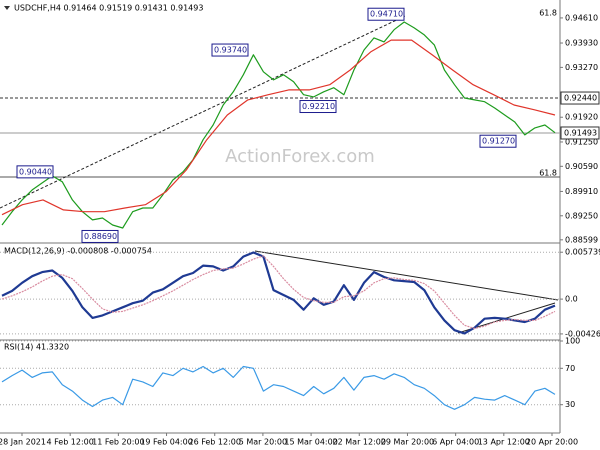 The image size is (600, 450). What do you see at coordinates (407, 442) in the screenshot?
I see `x-tick-label: 29 Mar 20:00` at bounding box center [407, 442].